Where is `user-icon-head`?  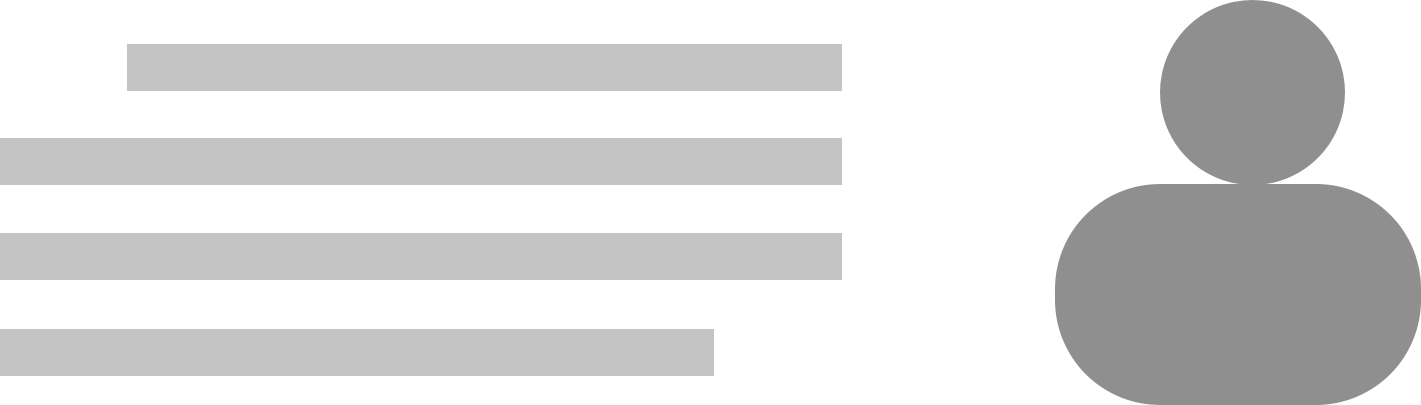 user-icon-head is located at coordinates (1252, 92).